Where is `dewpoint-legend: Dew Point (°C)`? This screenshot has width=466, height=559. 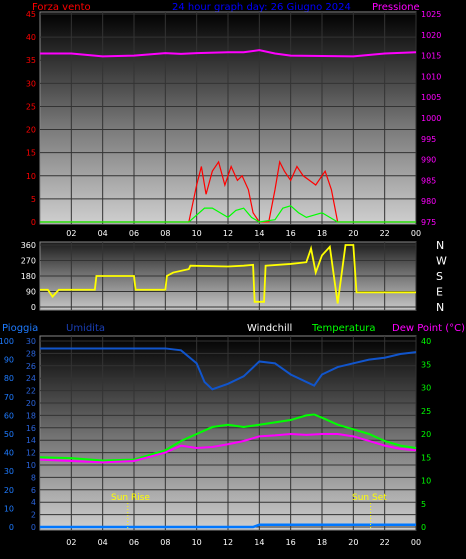
dewpoint-legend: Dew Point (°C) is located at coordinates (428, 328).